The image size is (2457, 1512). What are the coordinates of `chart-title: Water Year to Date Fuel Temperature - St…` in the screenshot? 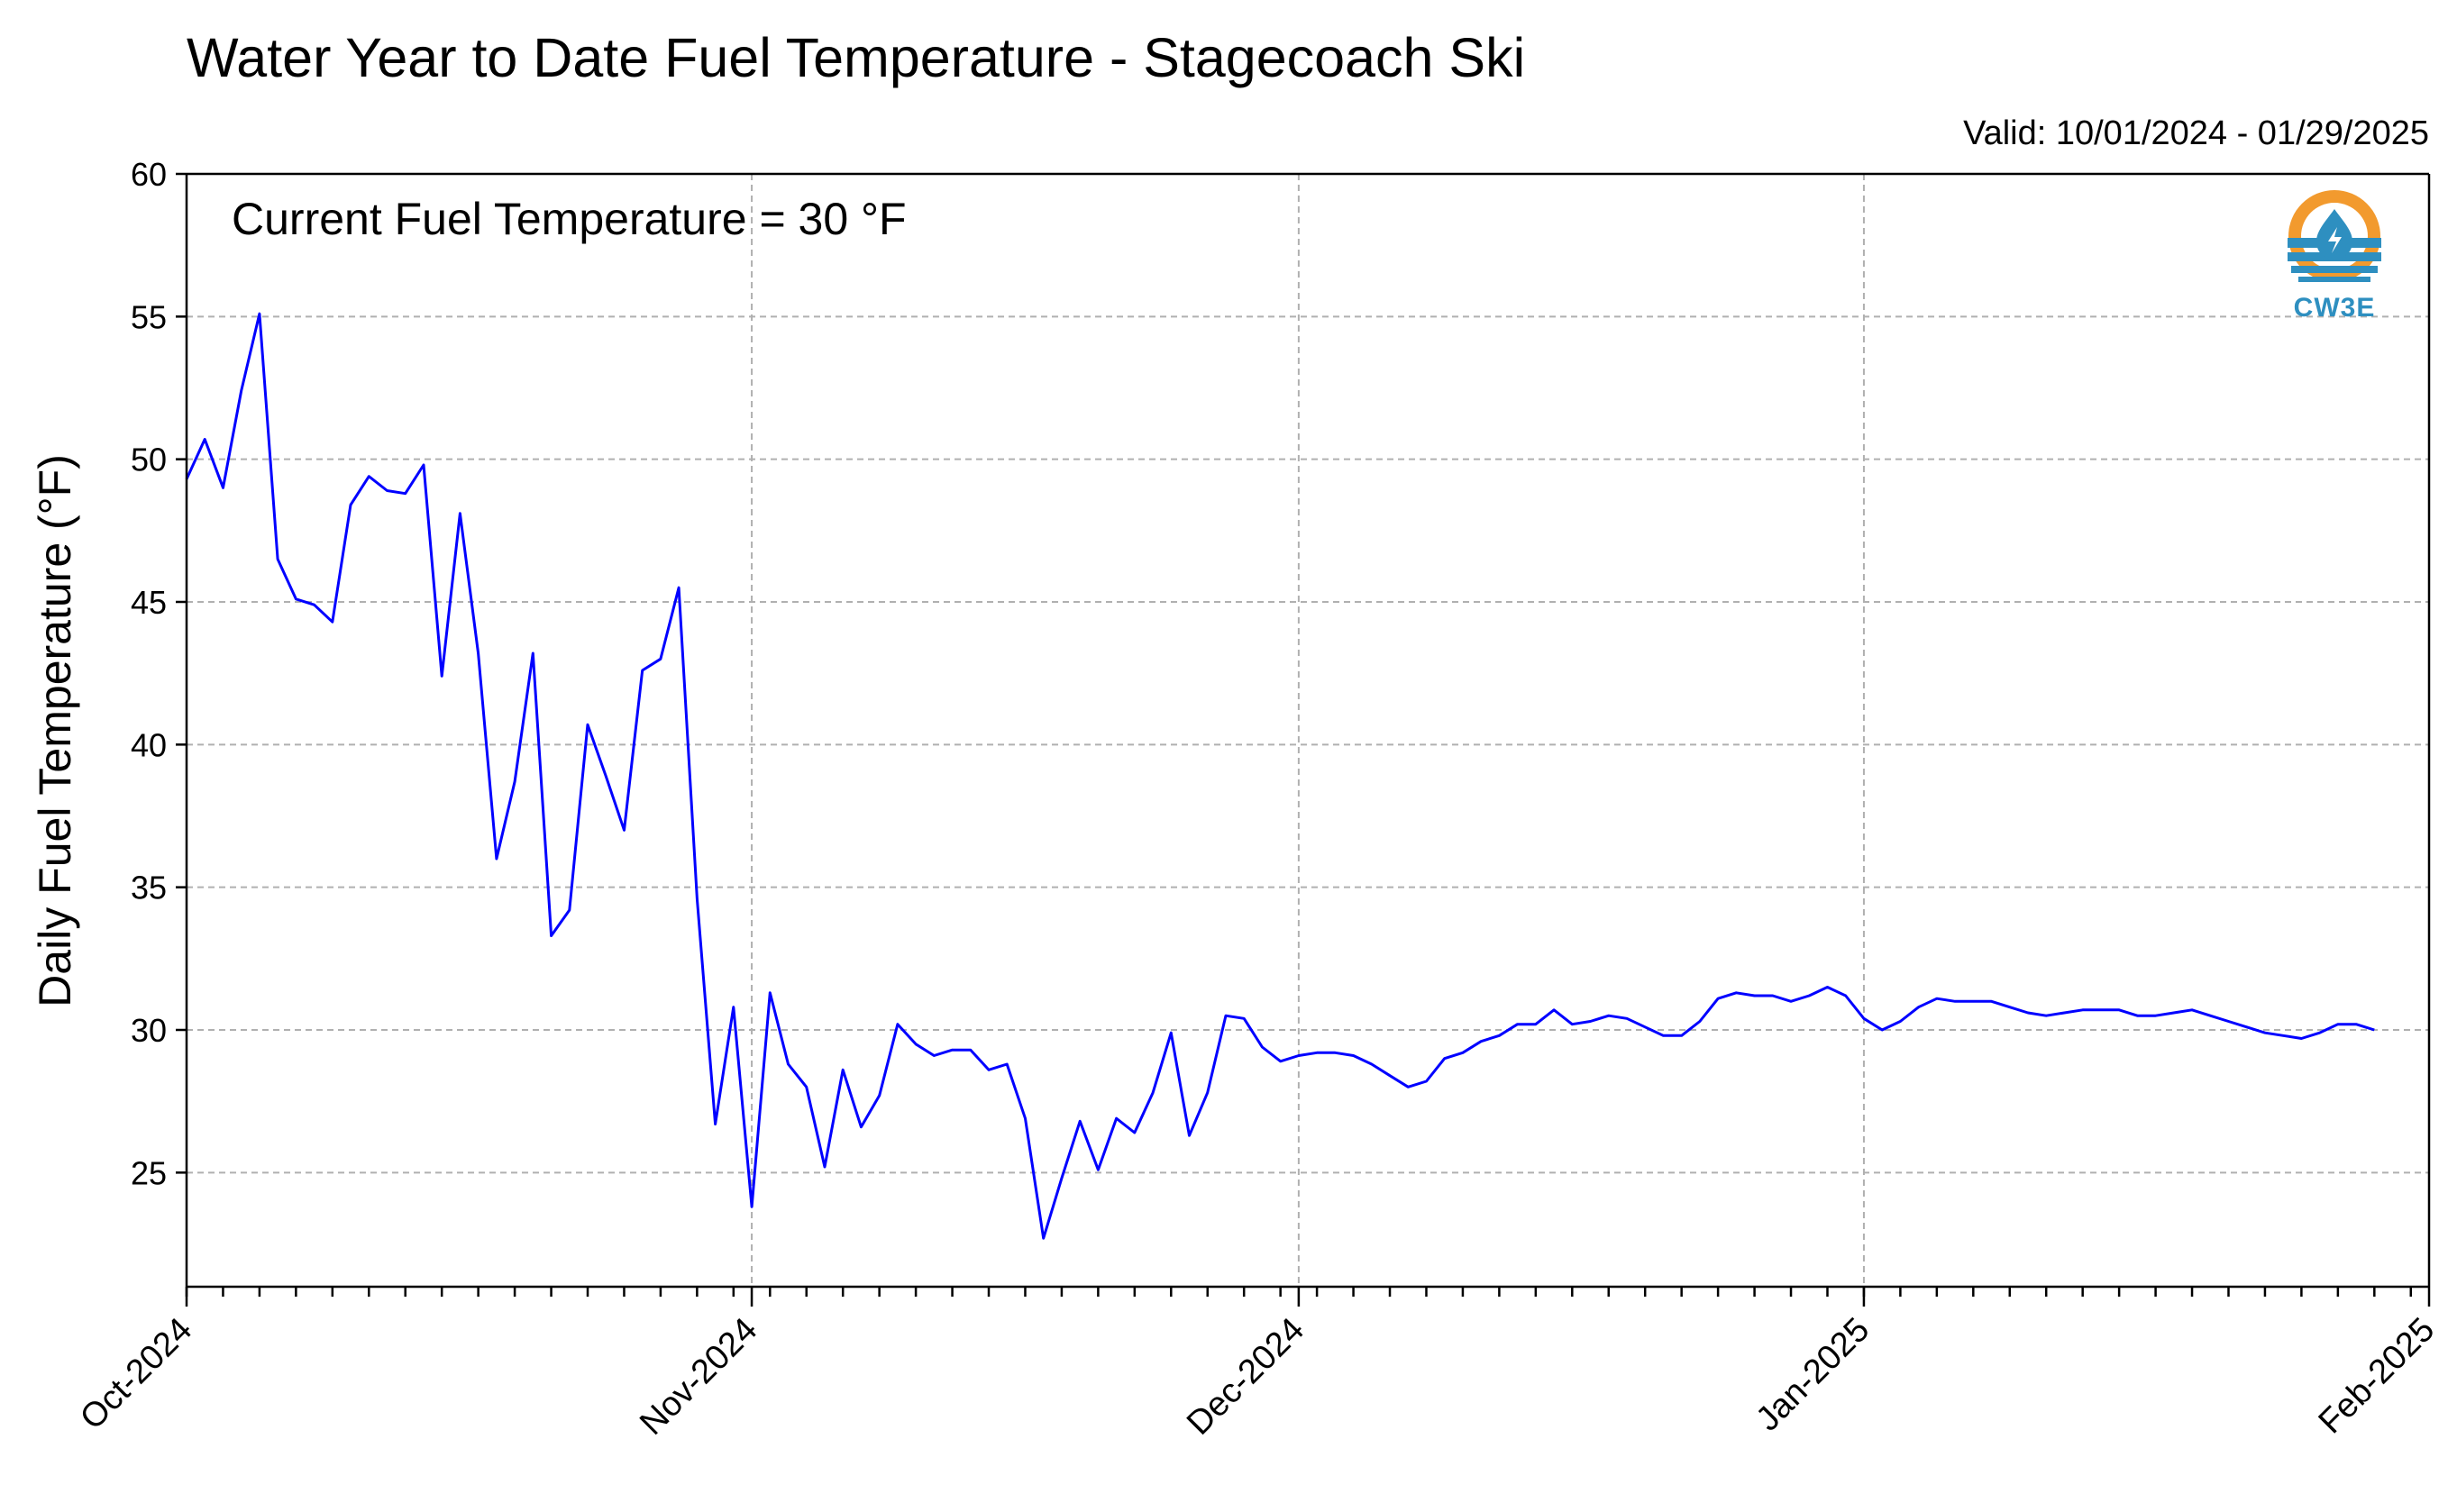 It's located at (856, 57).